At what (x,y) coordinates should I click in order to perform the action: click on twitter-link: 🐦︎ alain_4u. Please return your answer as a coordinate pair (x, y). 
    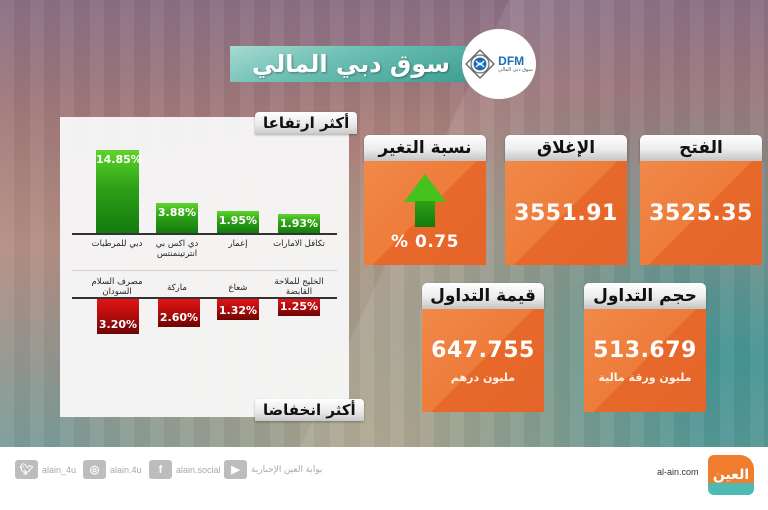
    Looking at the image, I should click on (45, 469).